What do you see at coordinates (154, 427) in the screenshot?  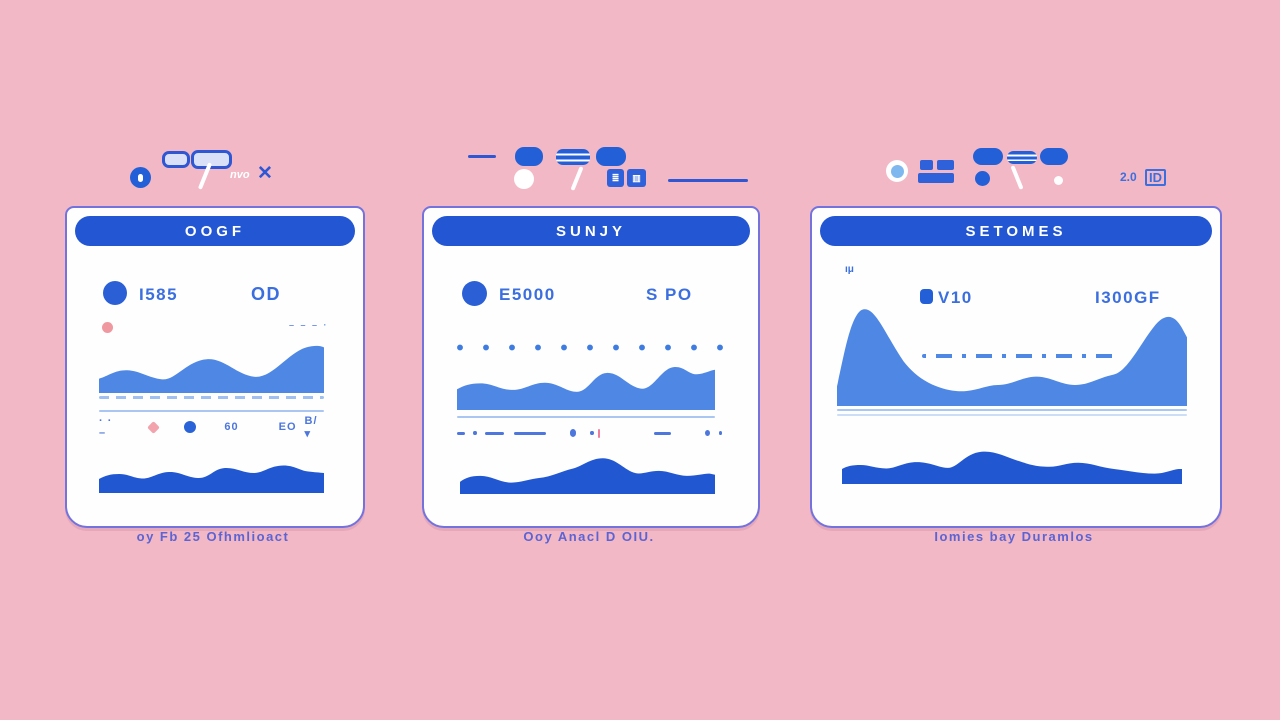 I see `diamond-icon` at bounding box center [154, 427].